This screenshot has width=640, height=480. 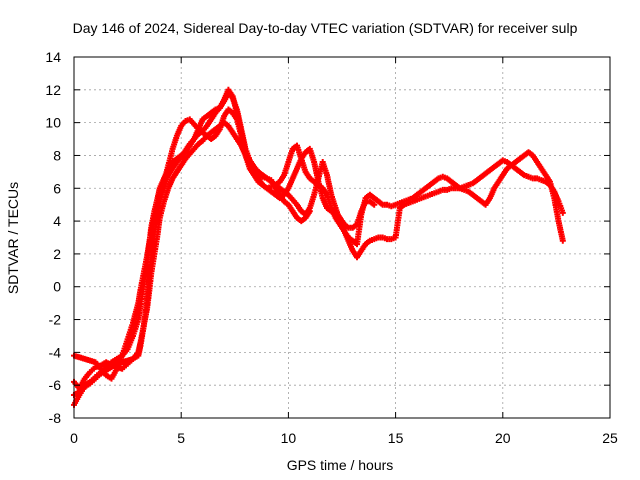 I want to click on y-tick-label: -2, so click(x=55, y=320).